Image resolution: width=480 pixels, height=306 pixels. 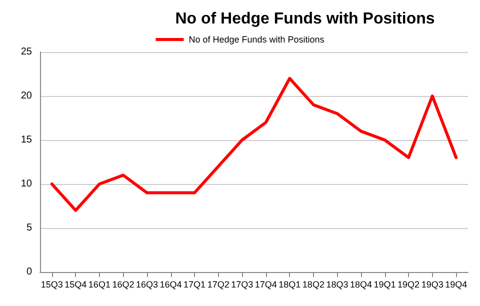 What do you see at coordinates (26, 140) in the screenshot?
I see `y-tick-label: 15` at bounding box center [26, 140].